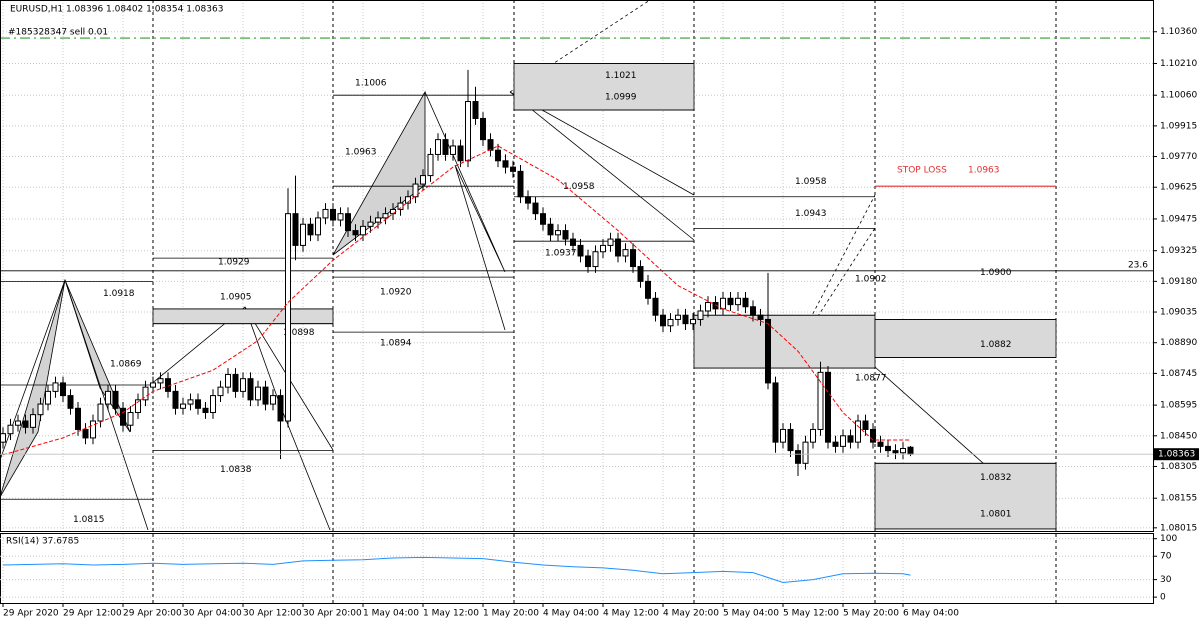 The width and height of the screenshot is (1200, 623). What do you see at coordinates (119, 294) in the screenshot?
I see `level-label: 1.0918` at bounding box center [119, 294].